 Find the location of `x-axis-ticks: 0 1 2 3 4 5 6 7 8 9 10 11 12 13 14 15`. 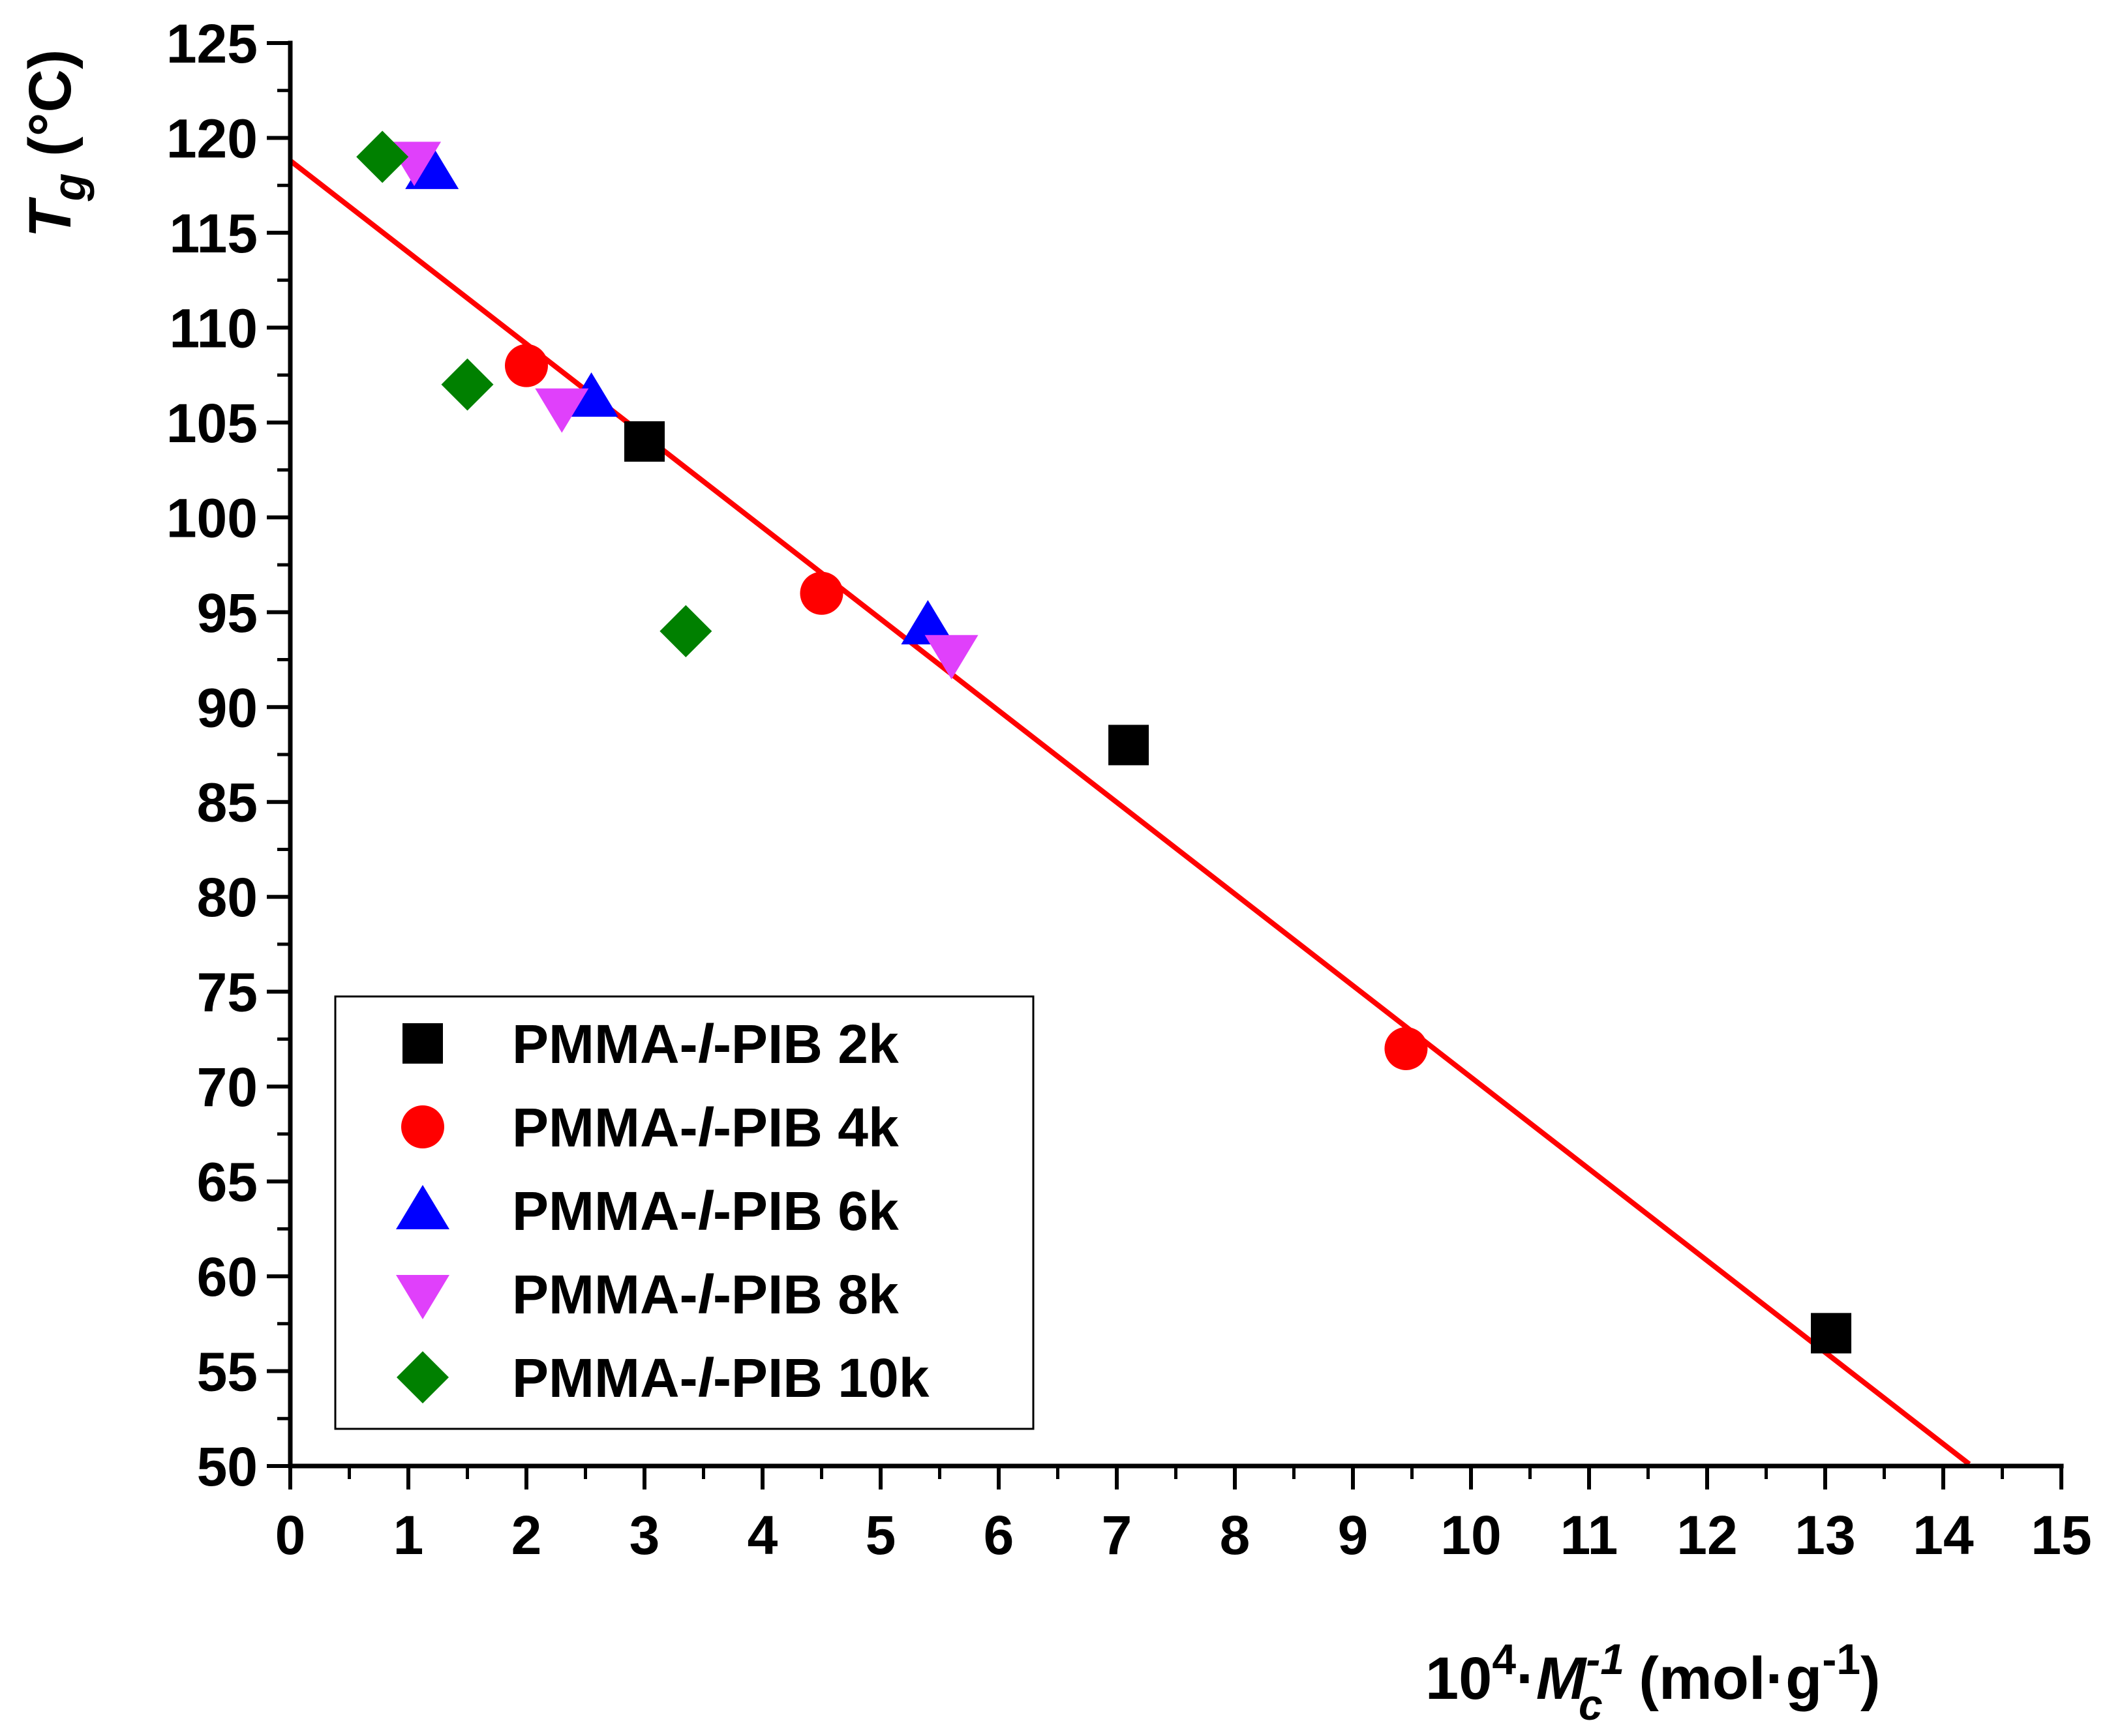

x-axis-ticks: 0 1 2 3 4 5 6 7 8 9 10 11 12 13 14 15 is located at coordinates (1184, 1516).